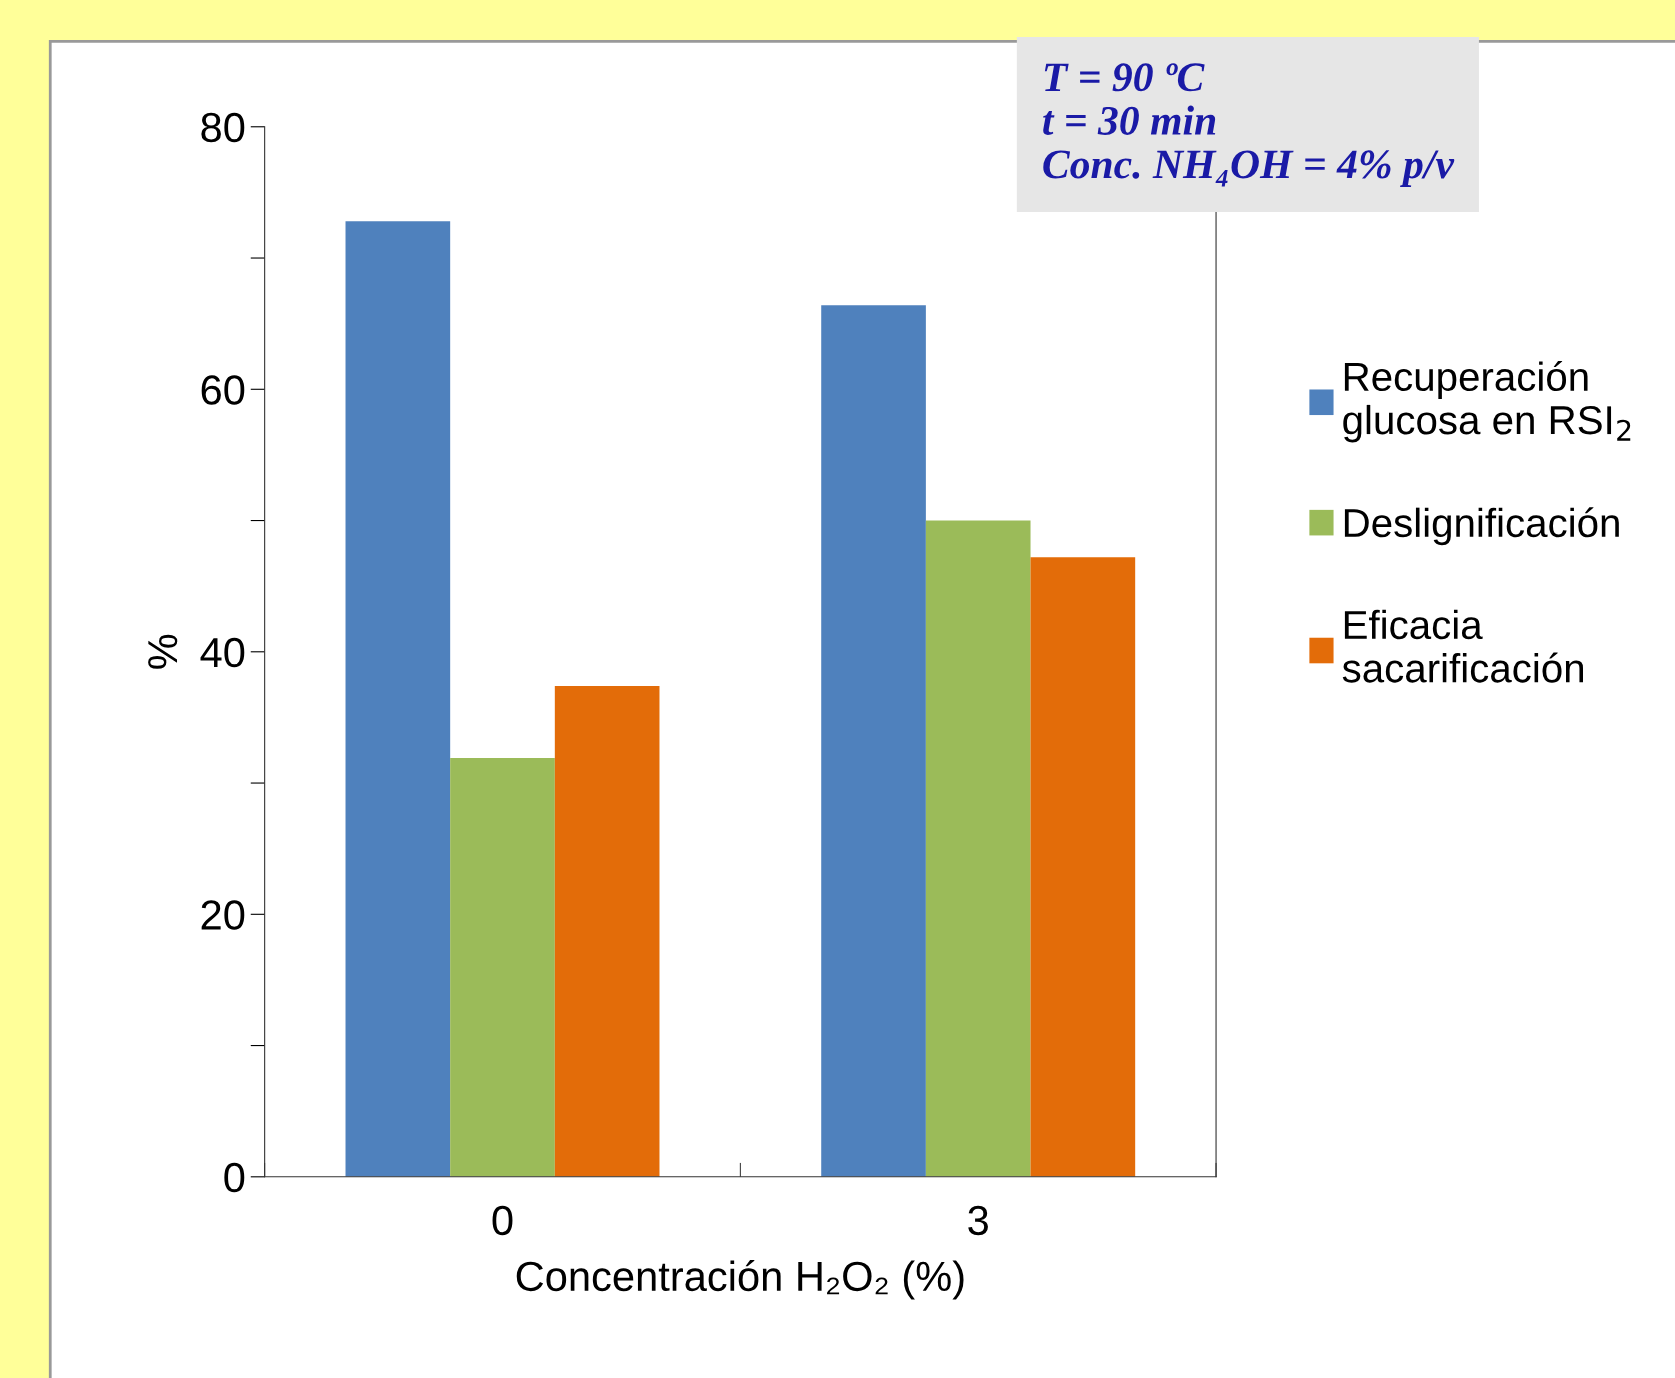 The image size is (1675, 1378). Describe the element at coordinates (234, 1177) in the screenshot. I see `y-tick-label: 0` at that location.